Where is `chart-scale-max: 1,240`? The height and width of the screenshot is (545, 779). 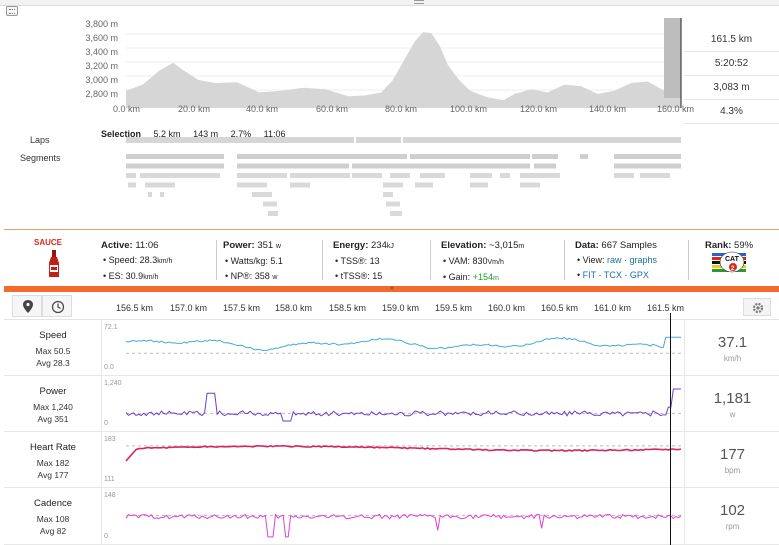 chart-scale-max: 1,240 is located at coordinates (113, 383).